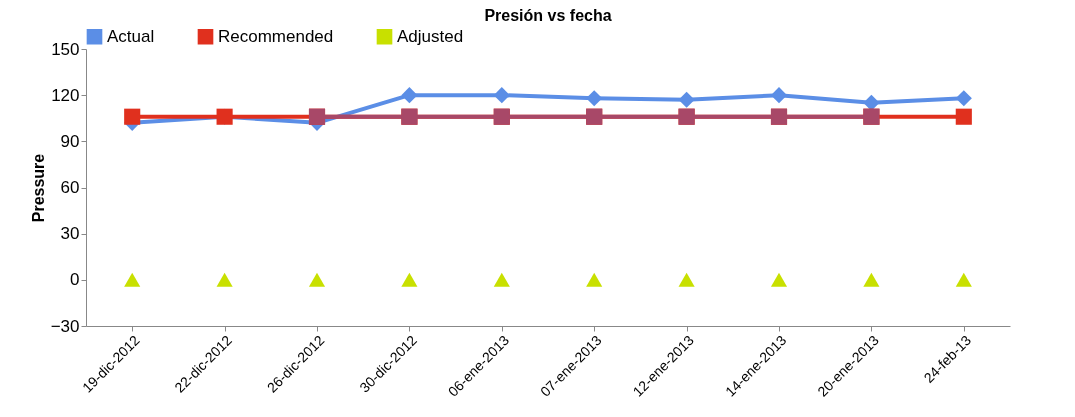  Describe the element at coordinates (70, 234) in the screenshot. I see `y-tick-label: 30` at that location.